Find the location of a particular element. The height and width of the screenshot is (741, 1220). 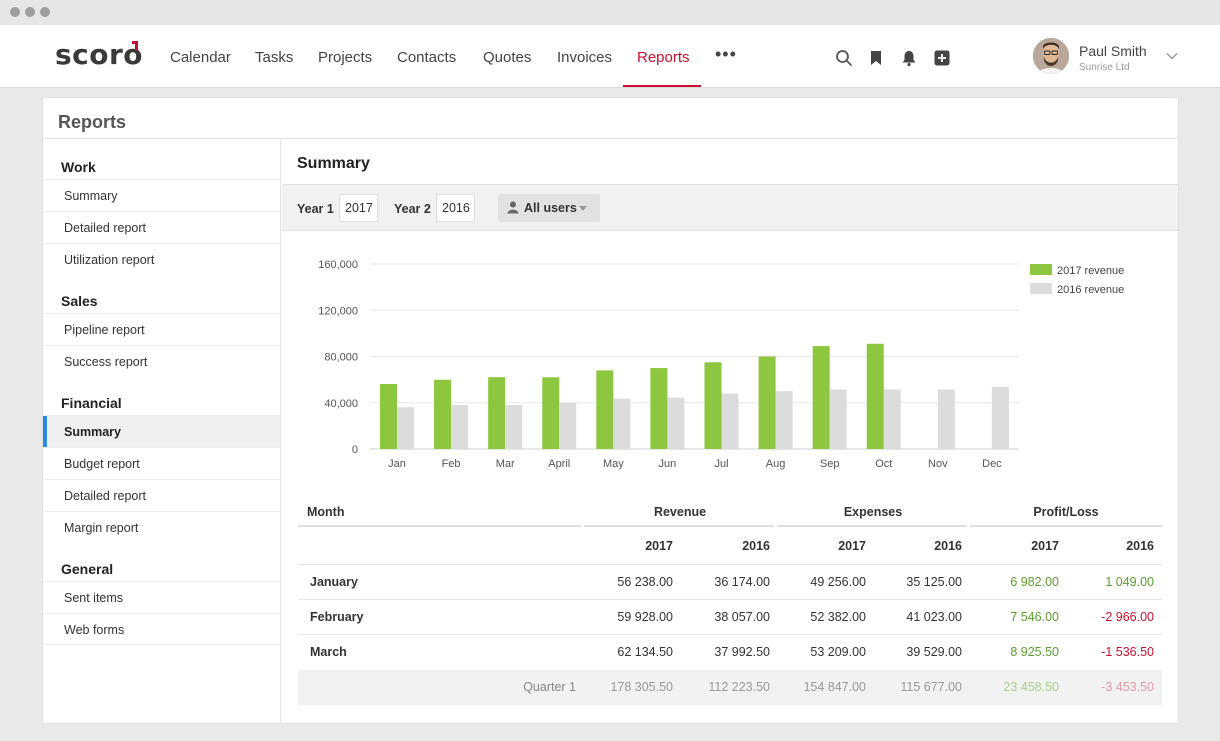

header-rule-expenses is located at coordinates (872, 526).